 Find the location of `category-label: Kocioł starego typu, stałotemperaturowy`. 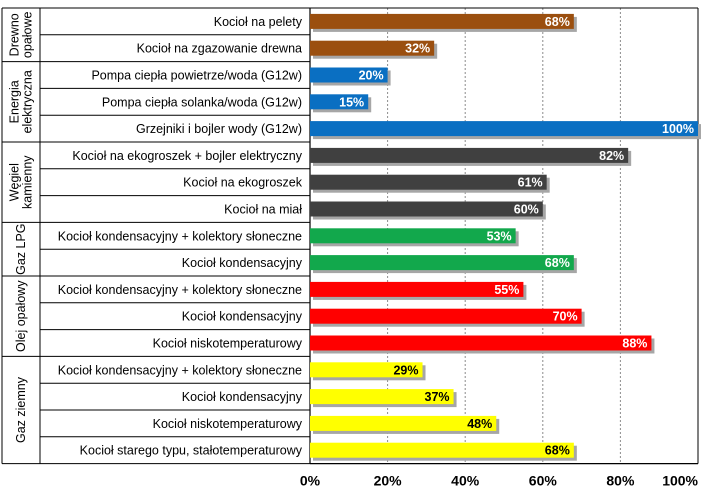

category-label: Kocioł starego typu, stałotemperaturowy is located at coordinates (191, 451).